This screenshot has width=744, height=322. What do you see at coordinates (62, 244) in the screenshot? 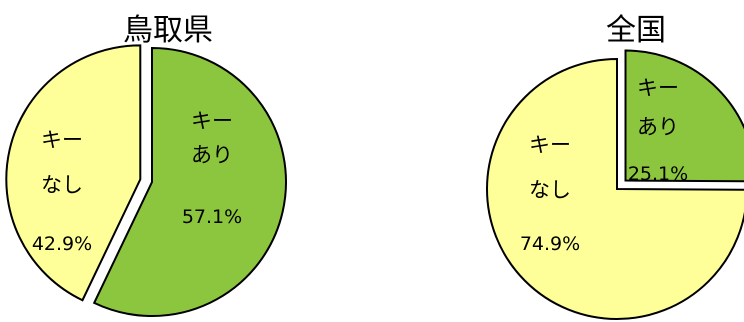
I see `slice-value-without-key: 42.9%` at bounding box center [62, 244].